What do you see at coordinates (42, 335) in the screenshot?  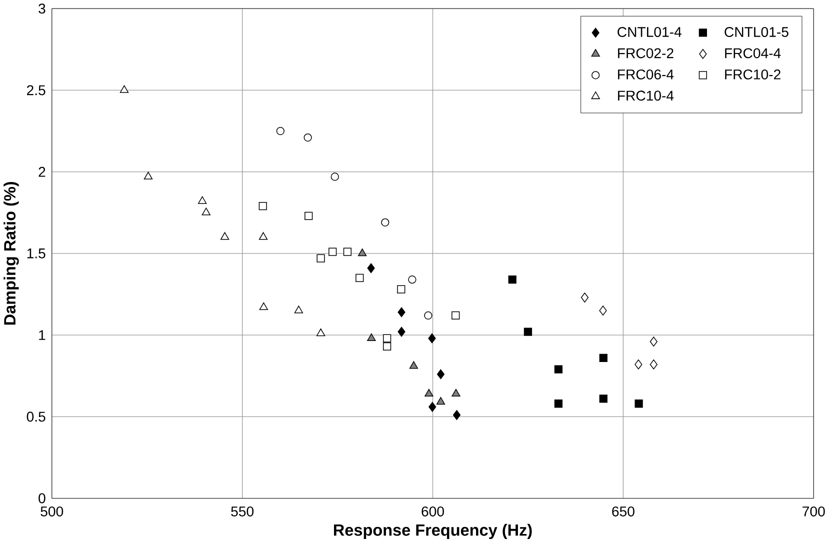 I see `y-tick-label: 1` at bounding box center [42, 335].